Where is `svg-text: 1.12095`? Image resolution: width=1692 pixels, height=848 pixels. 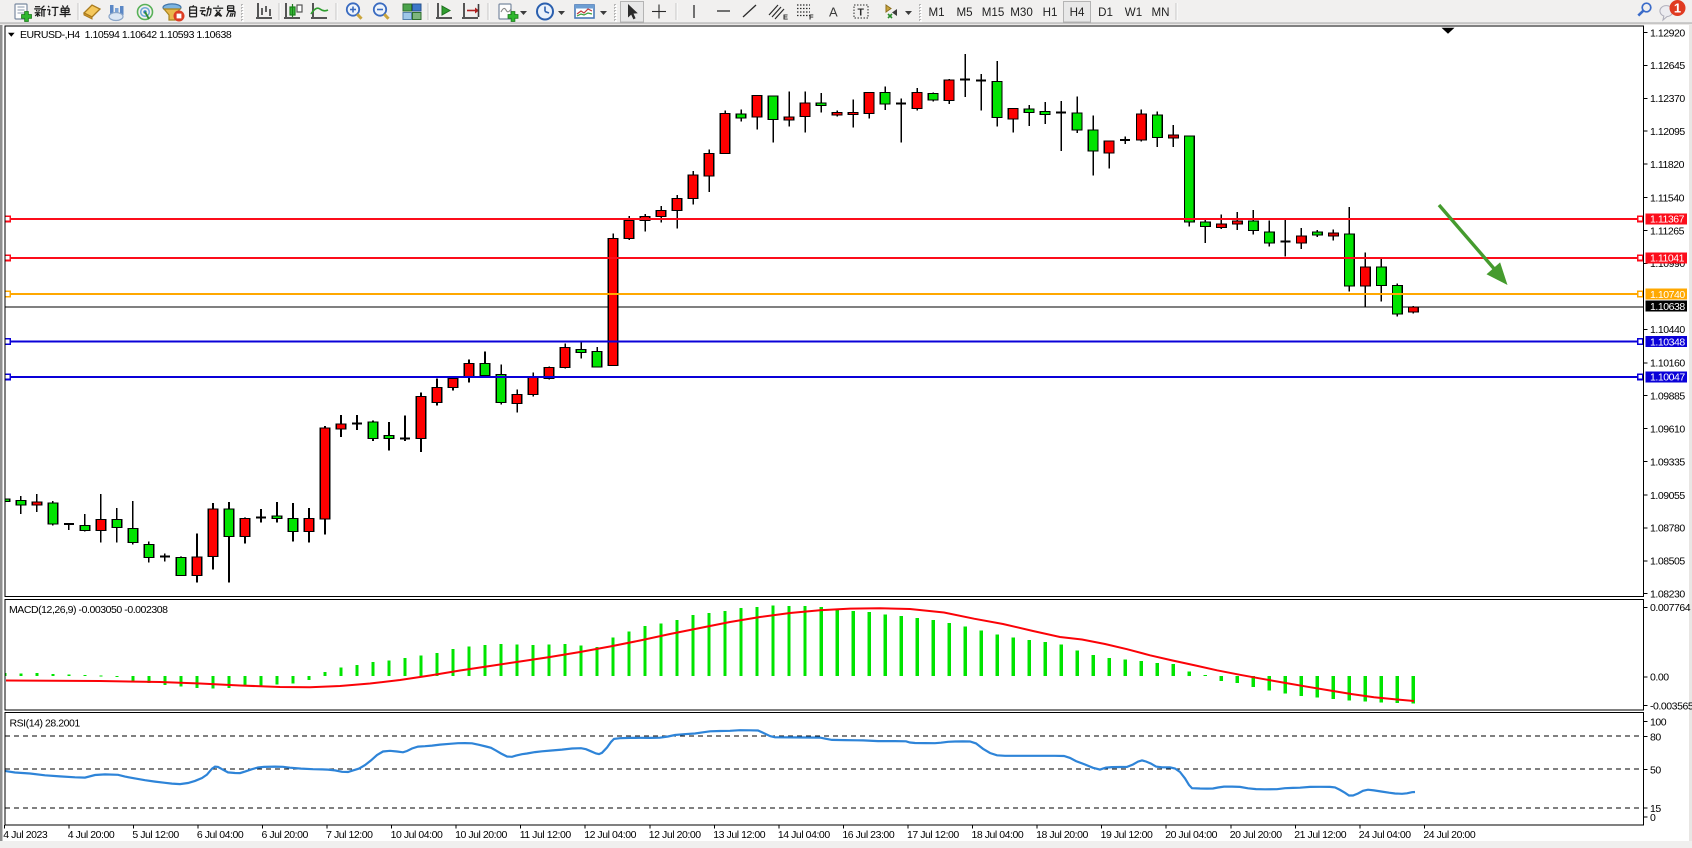
svg-text: 1.12095 is located at coordinates (1667, 132).